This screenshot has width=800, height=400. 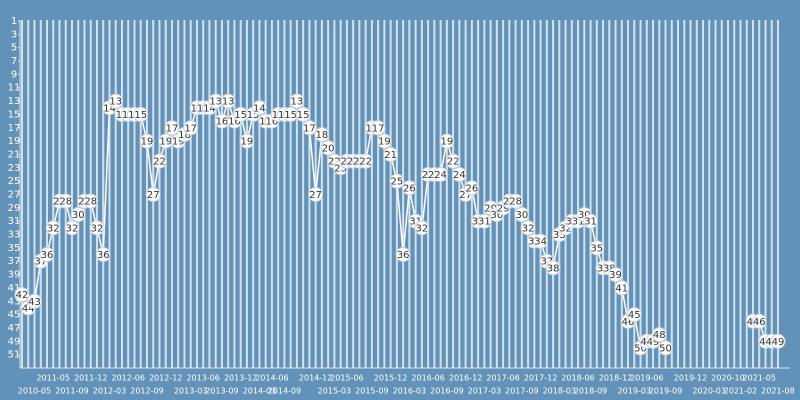 I want to click on x-tick-label: 2015-09, so click(x=371, y=391).